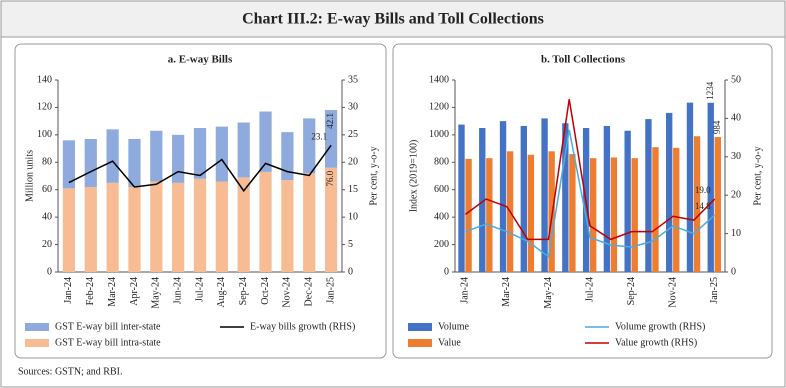 Image resolution: width=786 pixels, height=388 pixels. What do you see at coordinates (441, 162) in the screenshot?
I see `y-tick-label: 800` at bounding box center [441, 162].